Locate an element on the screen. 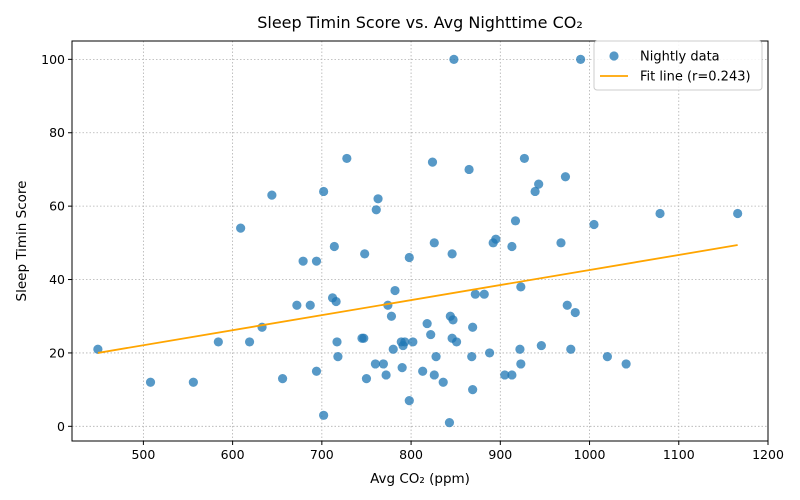 The image size is (800, 500). legend-box is located at coordinates (678, 65).